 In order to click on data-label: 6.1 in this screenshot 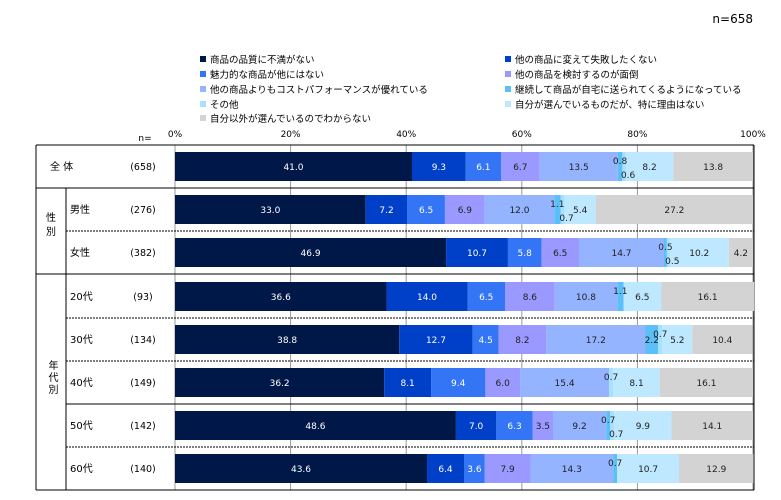, I will do `click(483, 168)`.